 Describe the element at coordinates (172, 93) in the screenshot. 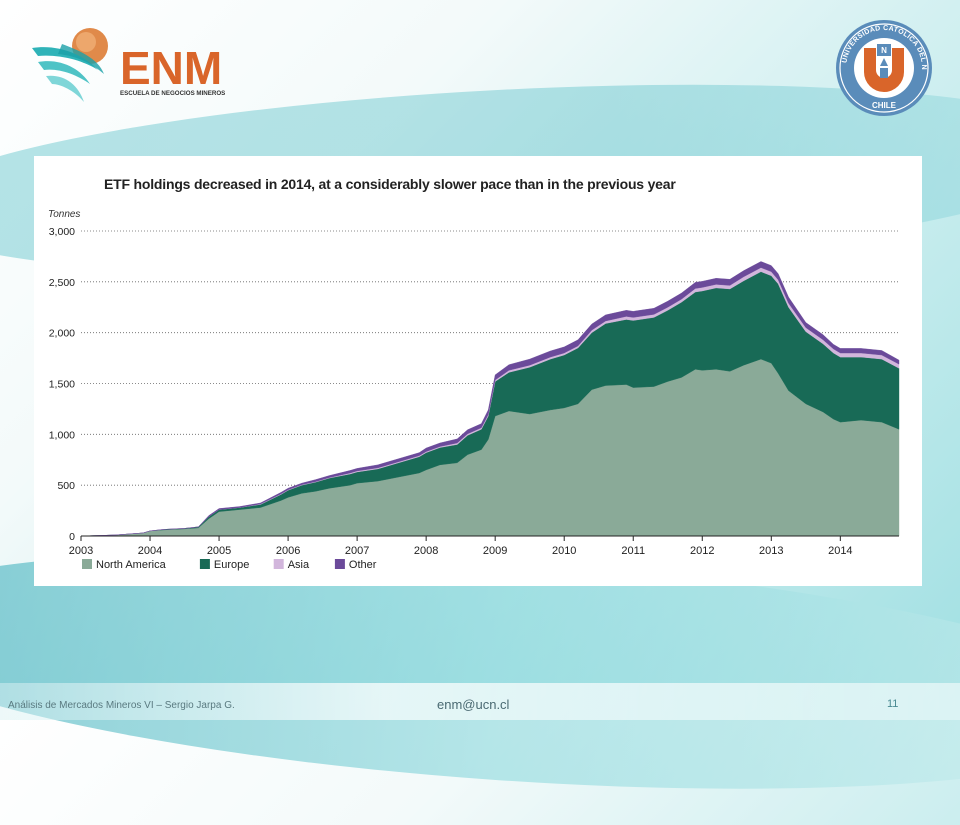

I see `enm-brand-subtitle: ESCUELA DE NEGOCIOS MINEROS` at that location.